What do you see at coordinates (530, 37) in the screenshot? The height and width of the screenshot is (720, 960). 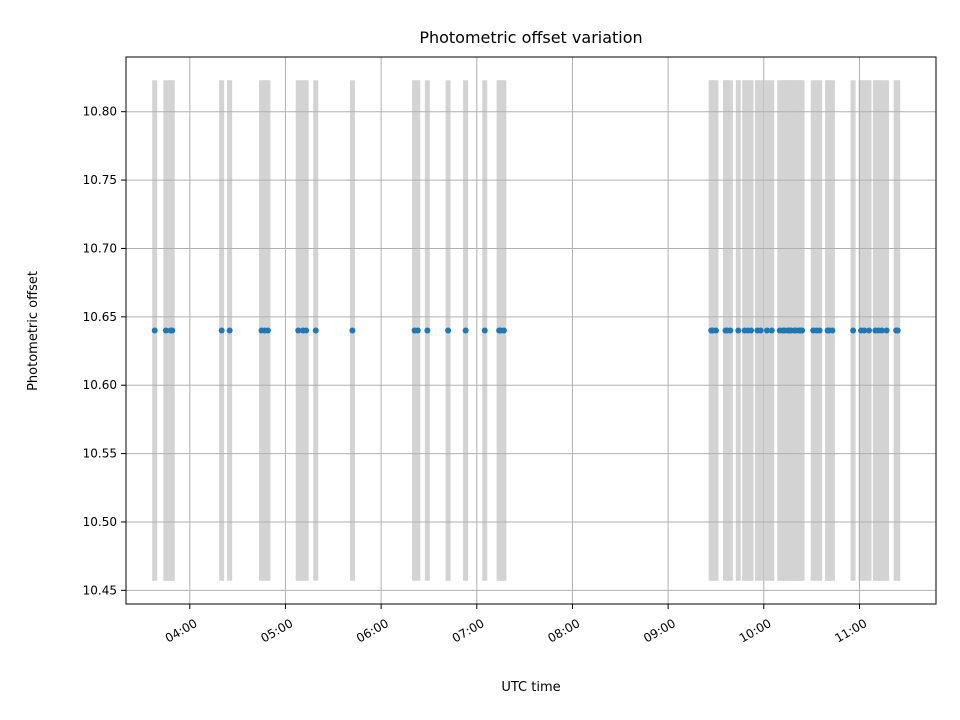 I see `chart-title: Photometric offset variation` at bounding box center [530, 37].